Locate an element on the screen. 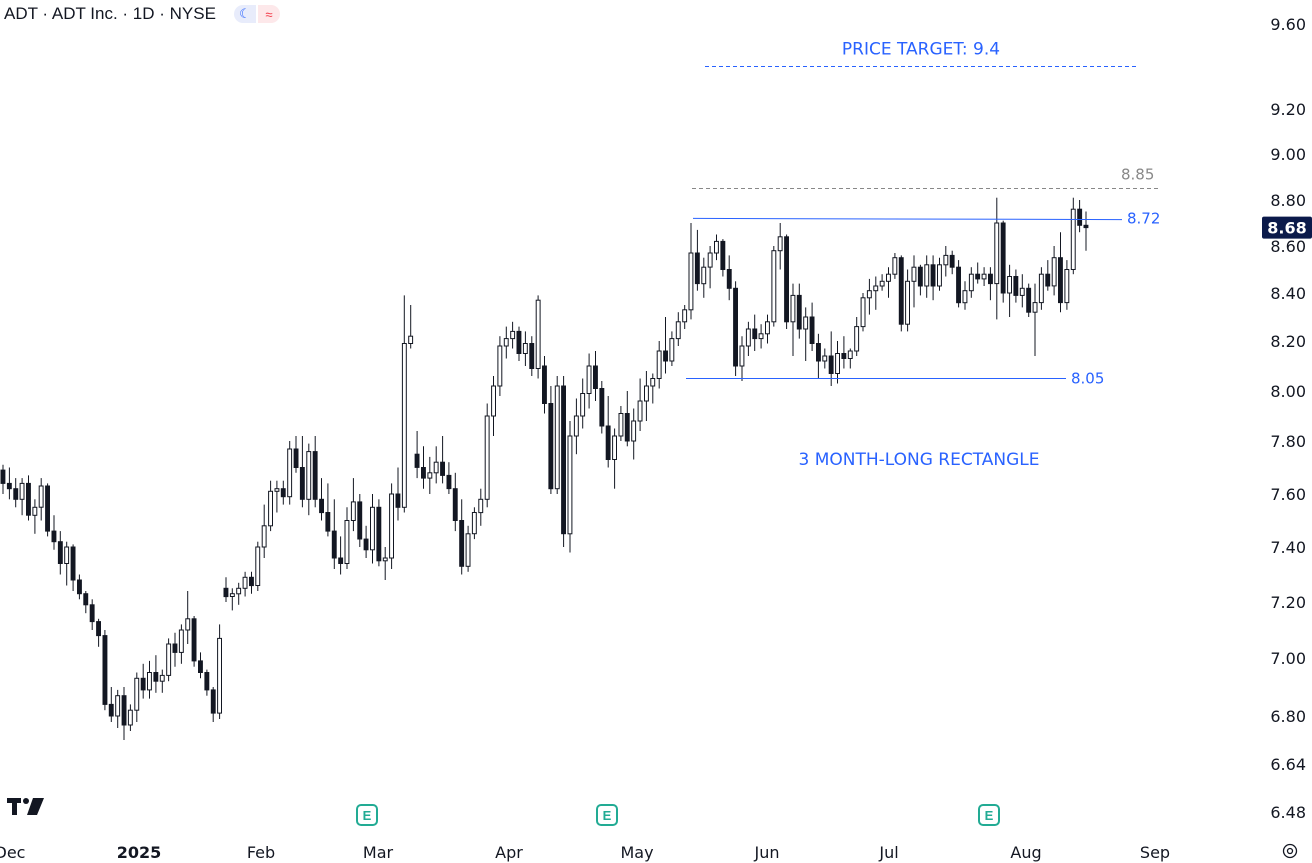  moon-icon: ☾ is located at coordinates (244, 14).